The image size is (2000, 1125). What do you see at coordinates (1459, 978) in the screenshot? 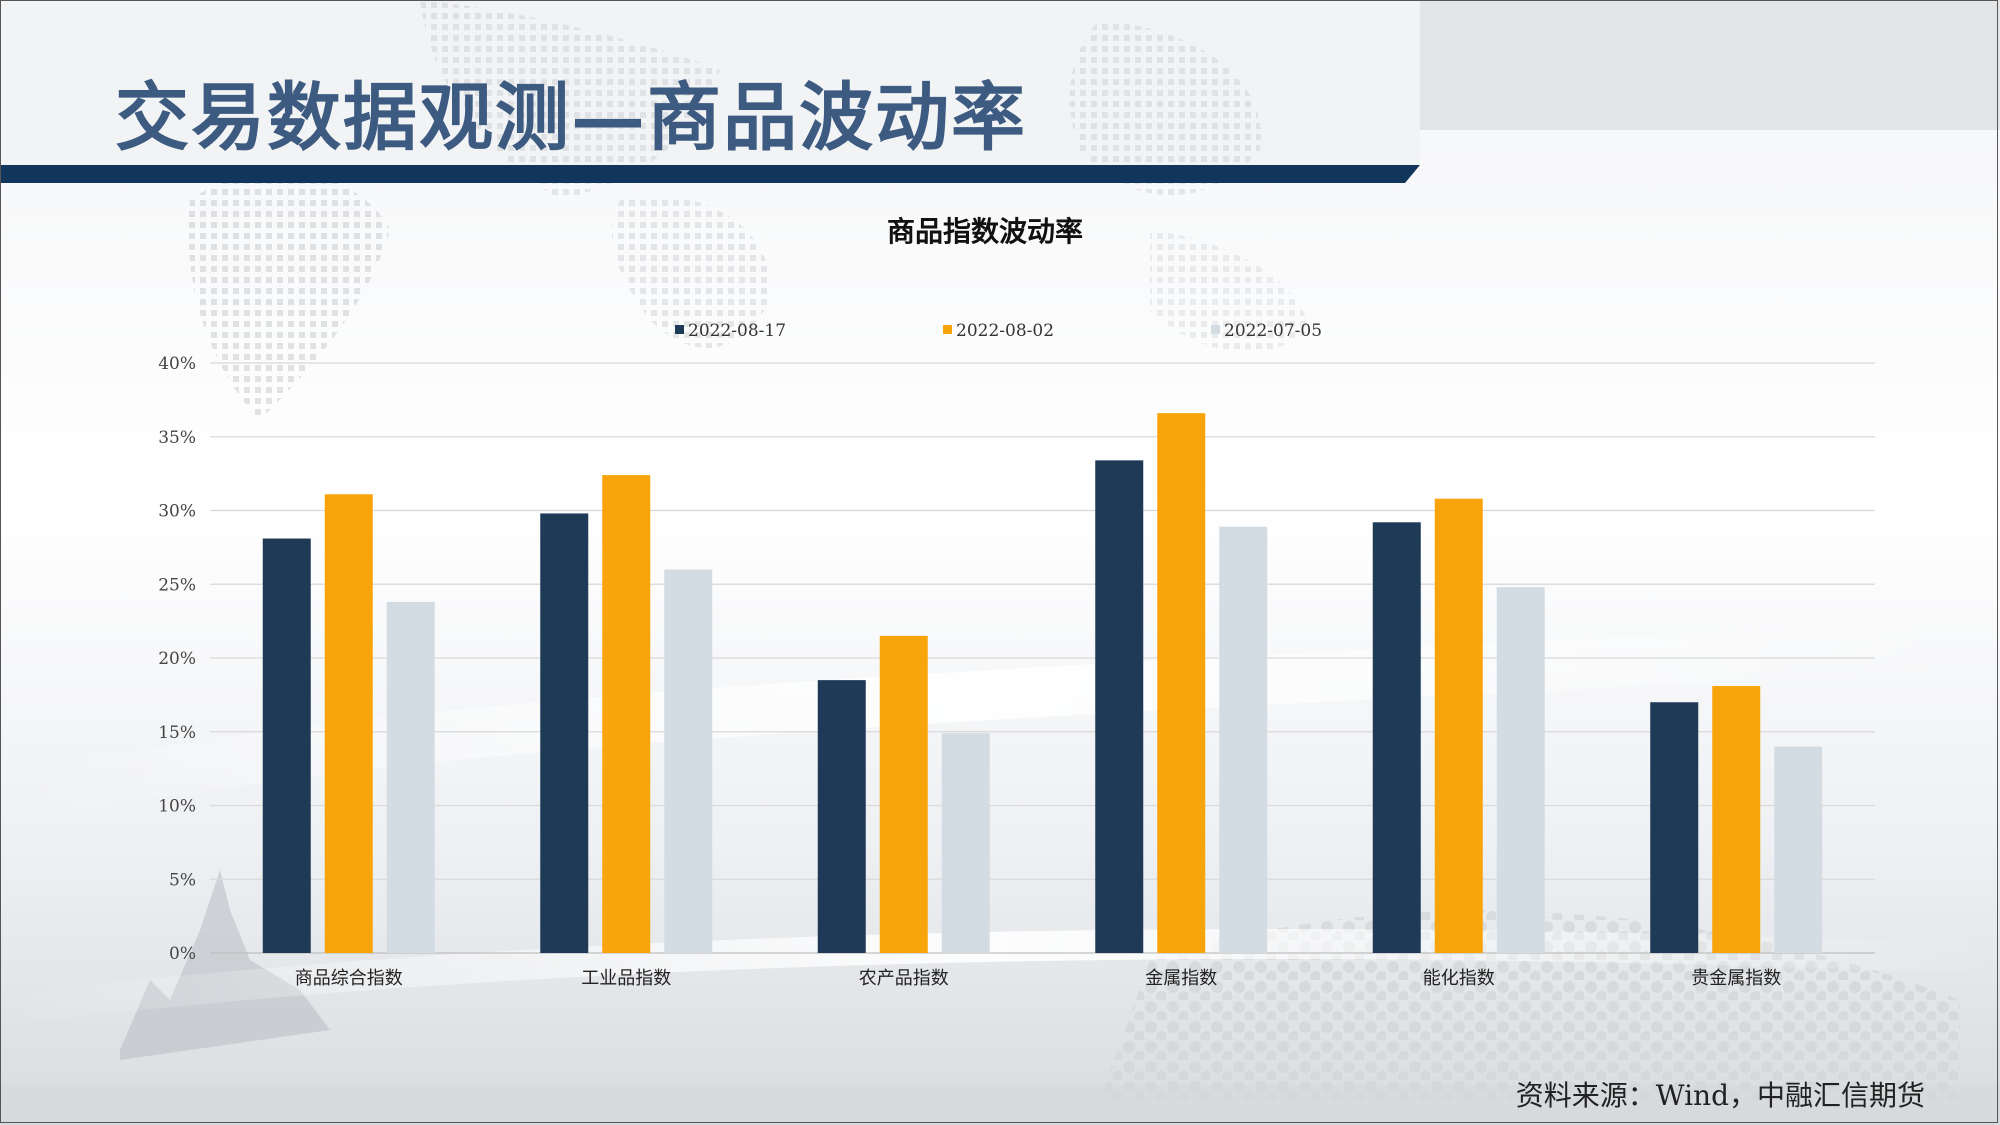
I see `x-tick-label: 能化指数` at bounding box center [1459, 978].